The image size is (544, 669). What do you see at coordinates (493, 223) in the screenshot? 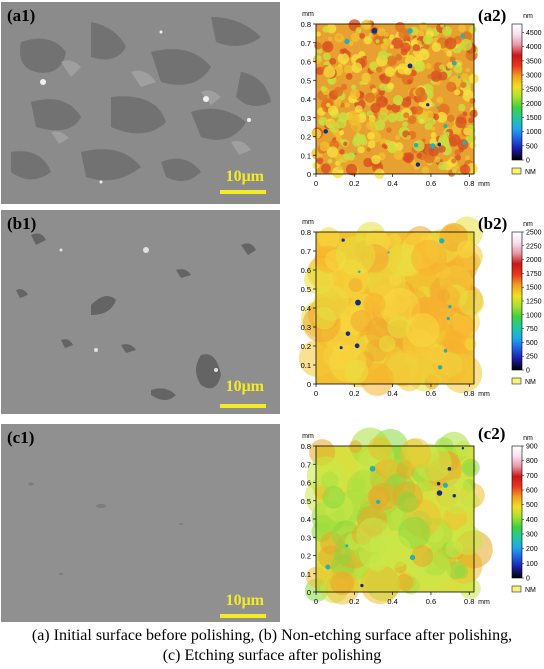
I see `panel-label-b2: (b2)` at bounding box center [493, 223].